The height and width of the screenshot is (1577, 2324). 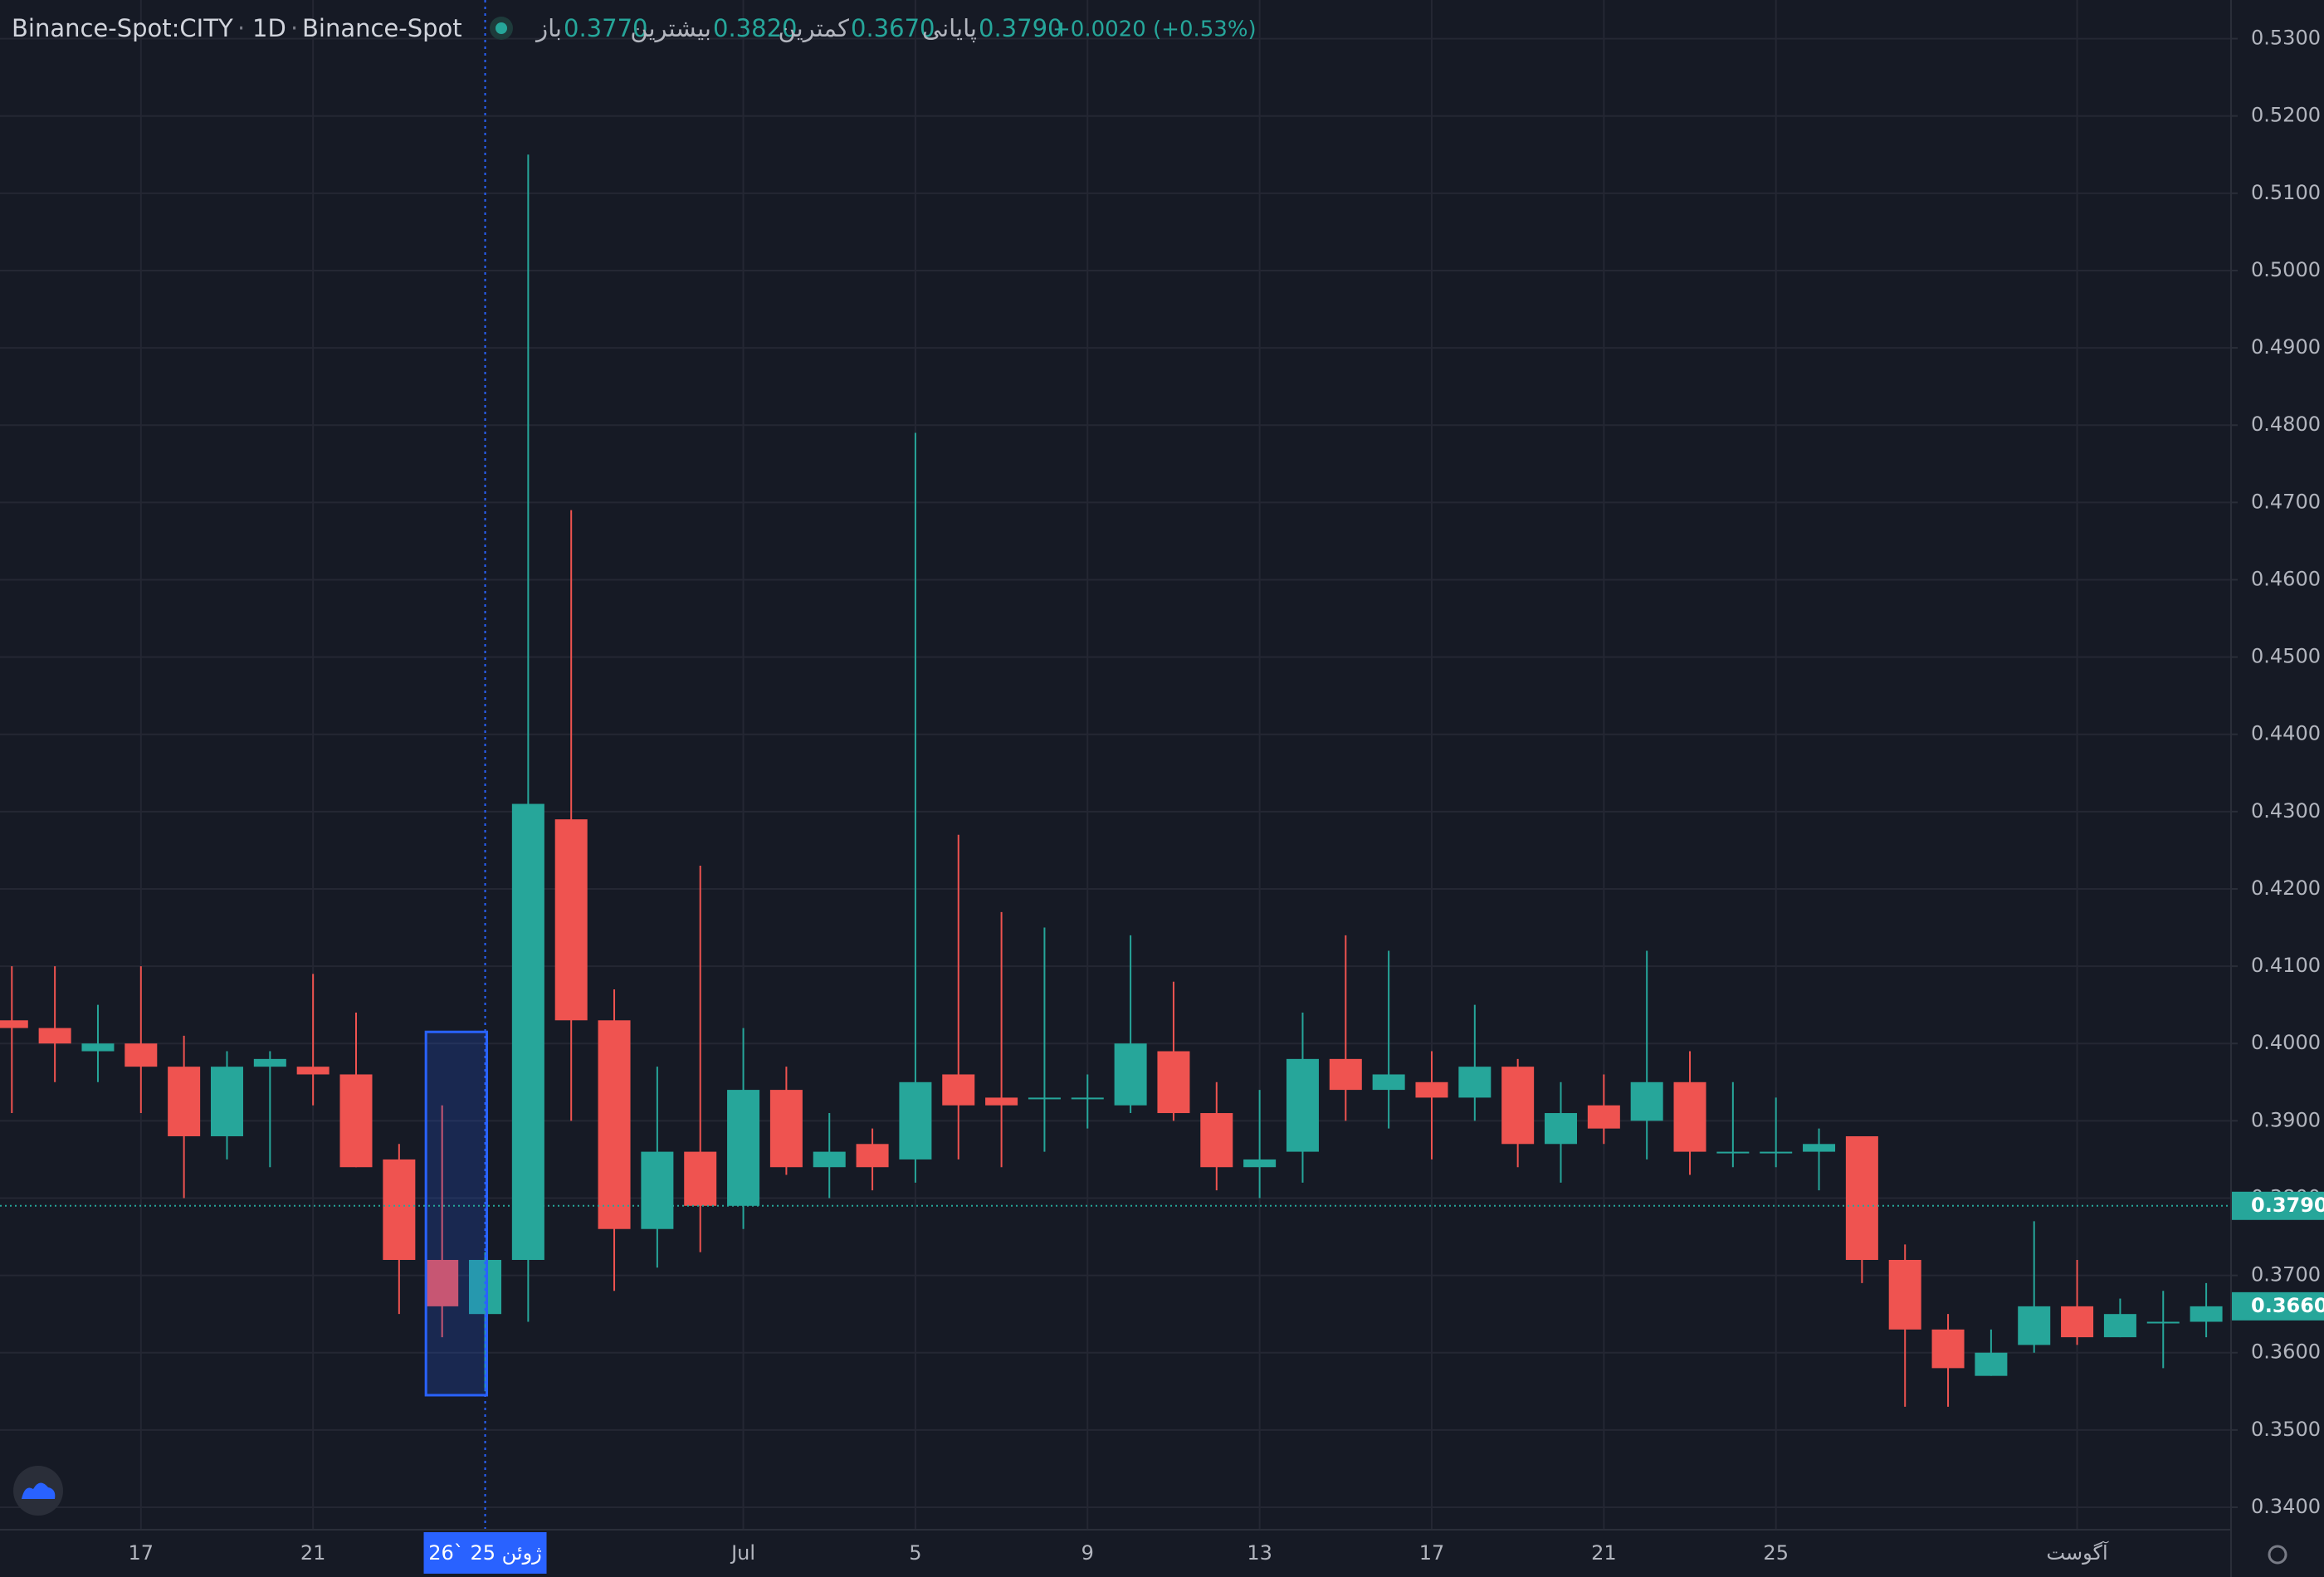 I want to click on change-value: +0.0020 (+0.53%), so click(x=1155, y=30).